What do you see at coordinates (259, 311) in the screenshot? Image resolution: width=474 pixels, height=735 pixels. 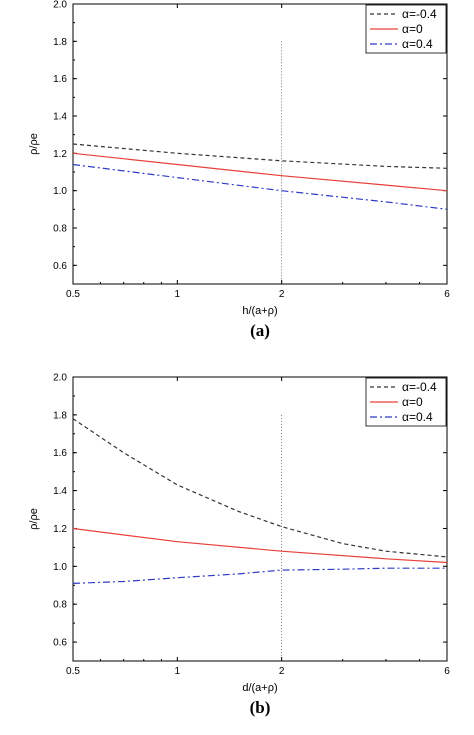 I see `x-axis-label: h/(a+ρ)` at bounding box center [259, 311].